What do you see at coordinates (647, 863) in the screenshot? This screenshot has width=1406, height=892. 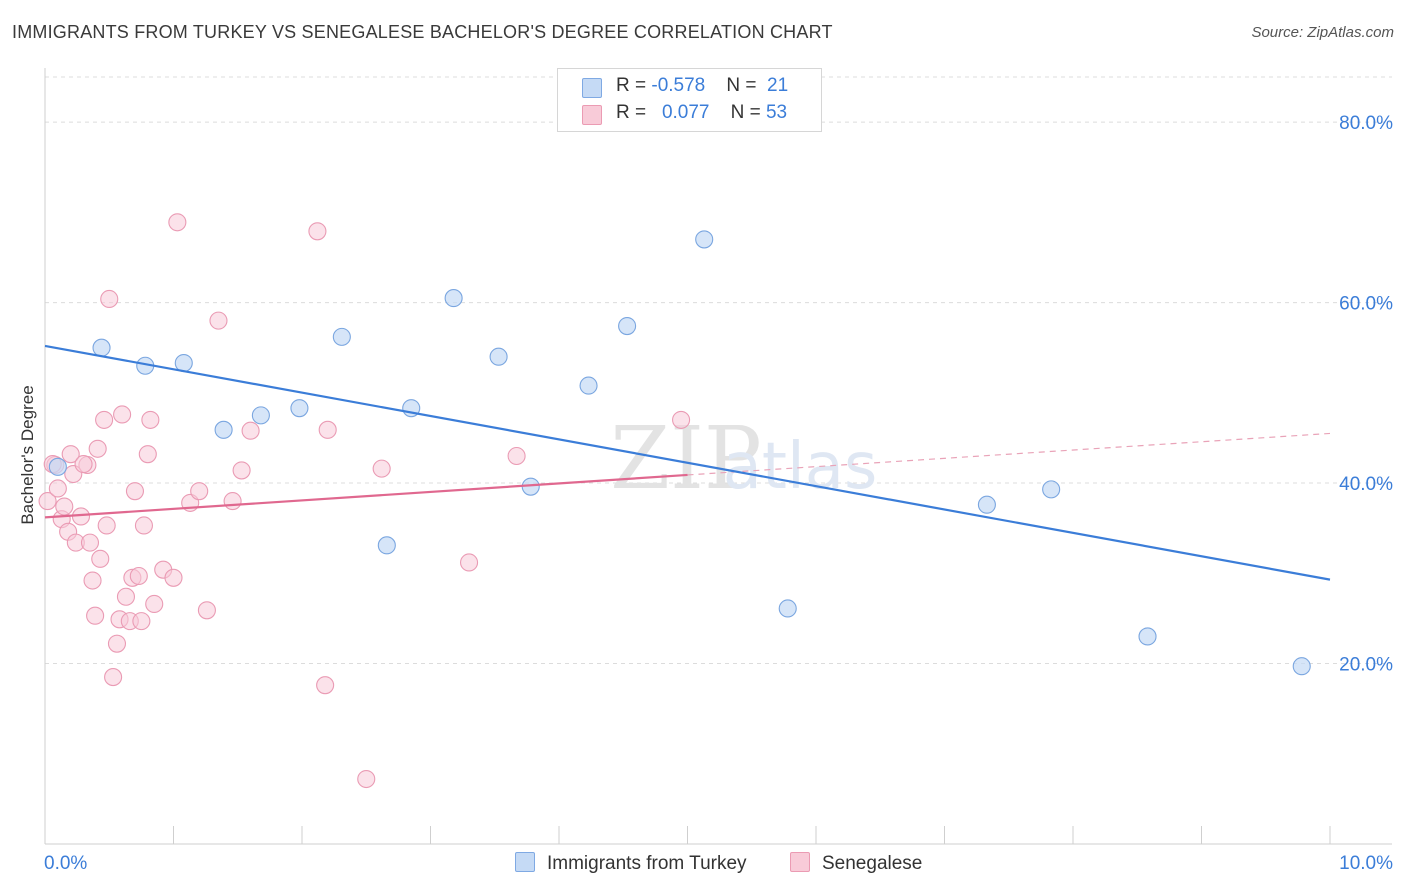 I see `turkey-legend-label: Immigrants from Turkey` at bounding box center [647, 863].